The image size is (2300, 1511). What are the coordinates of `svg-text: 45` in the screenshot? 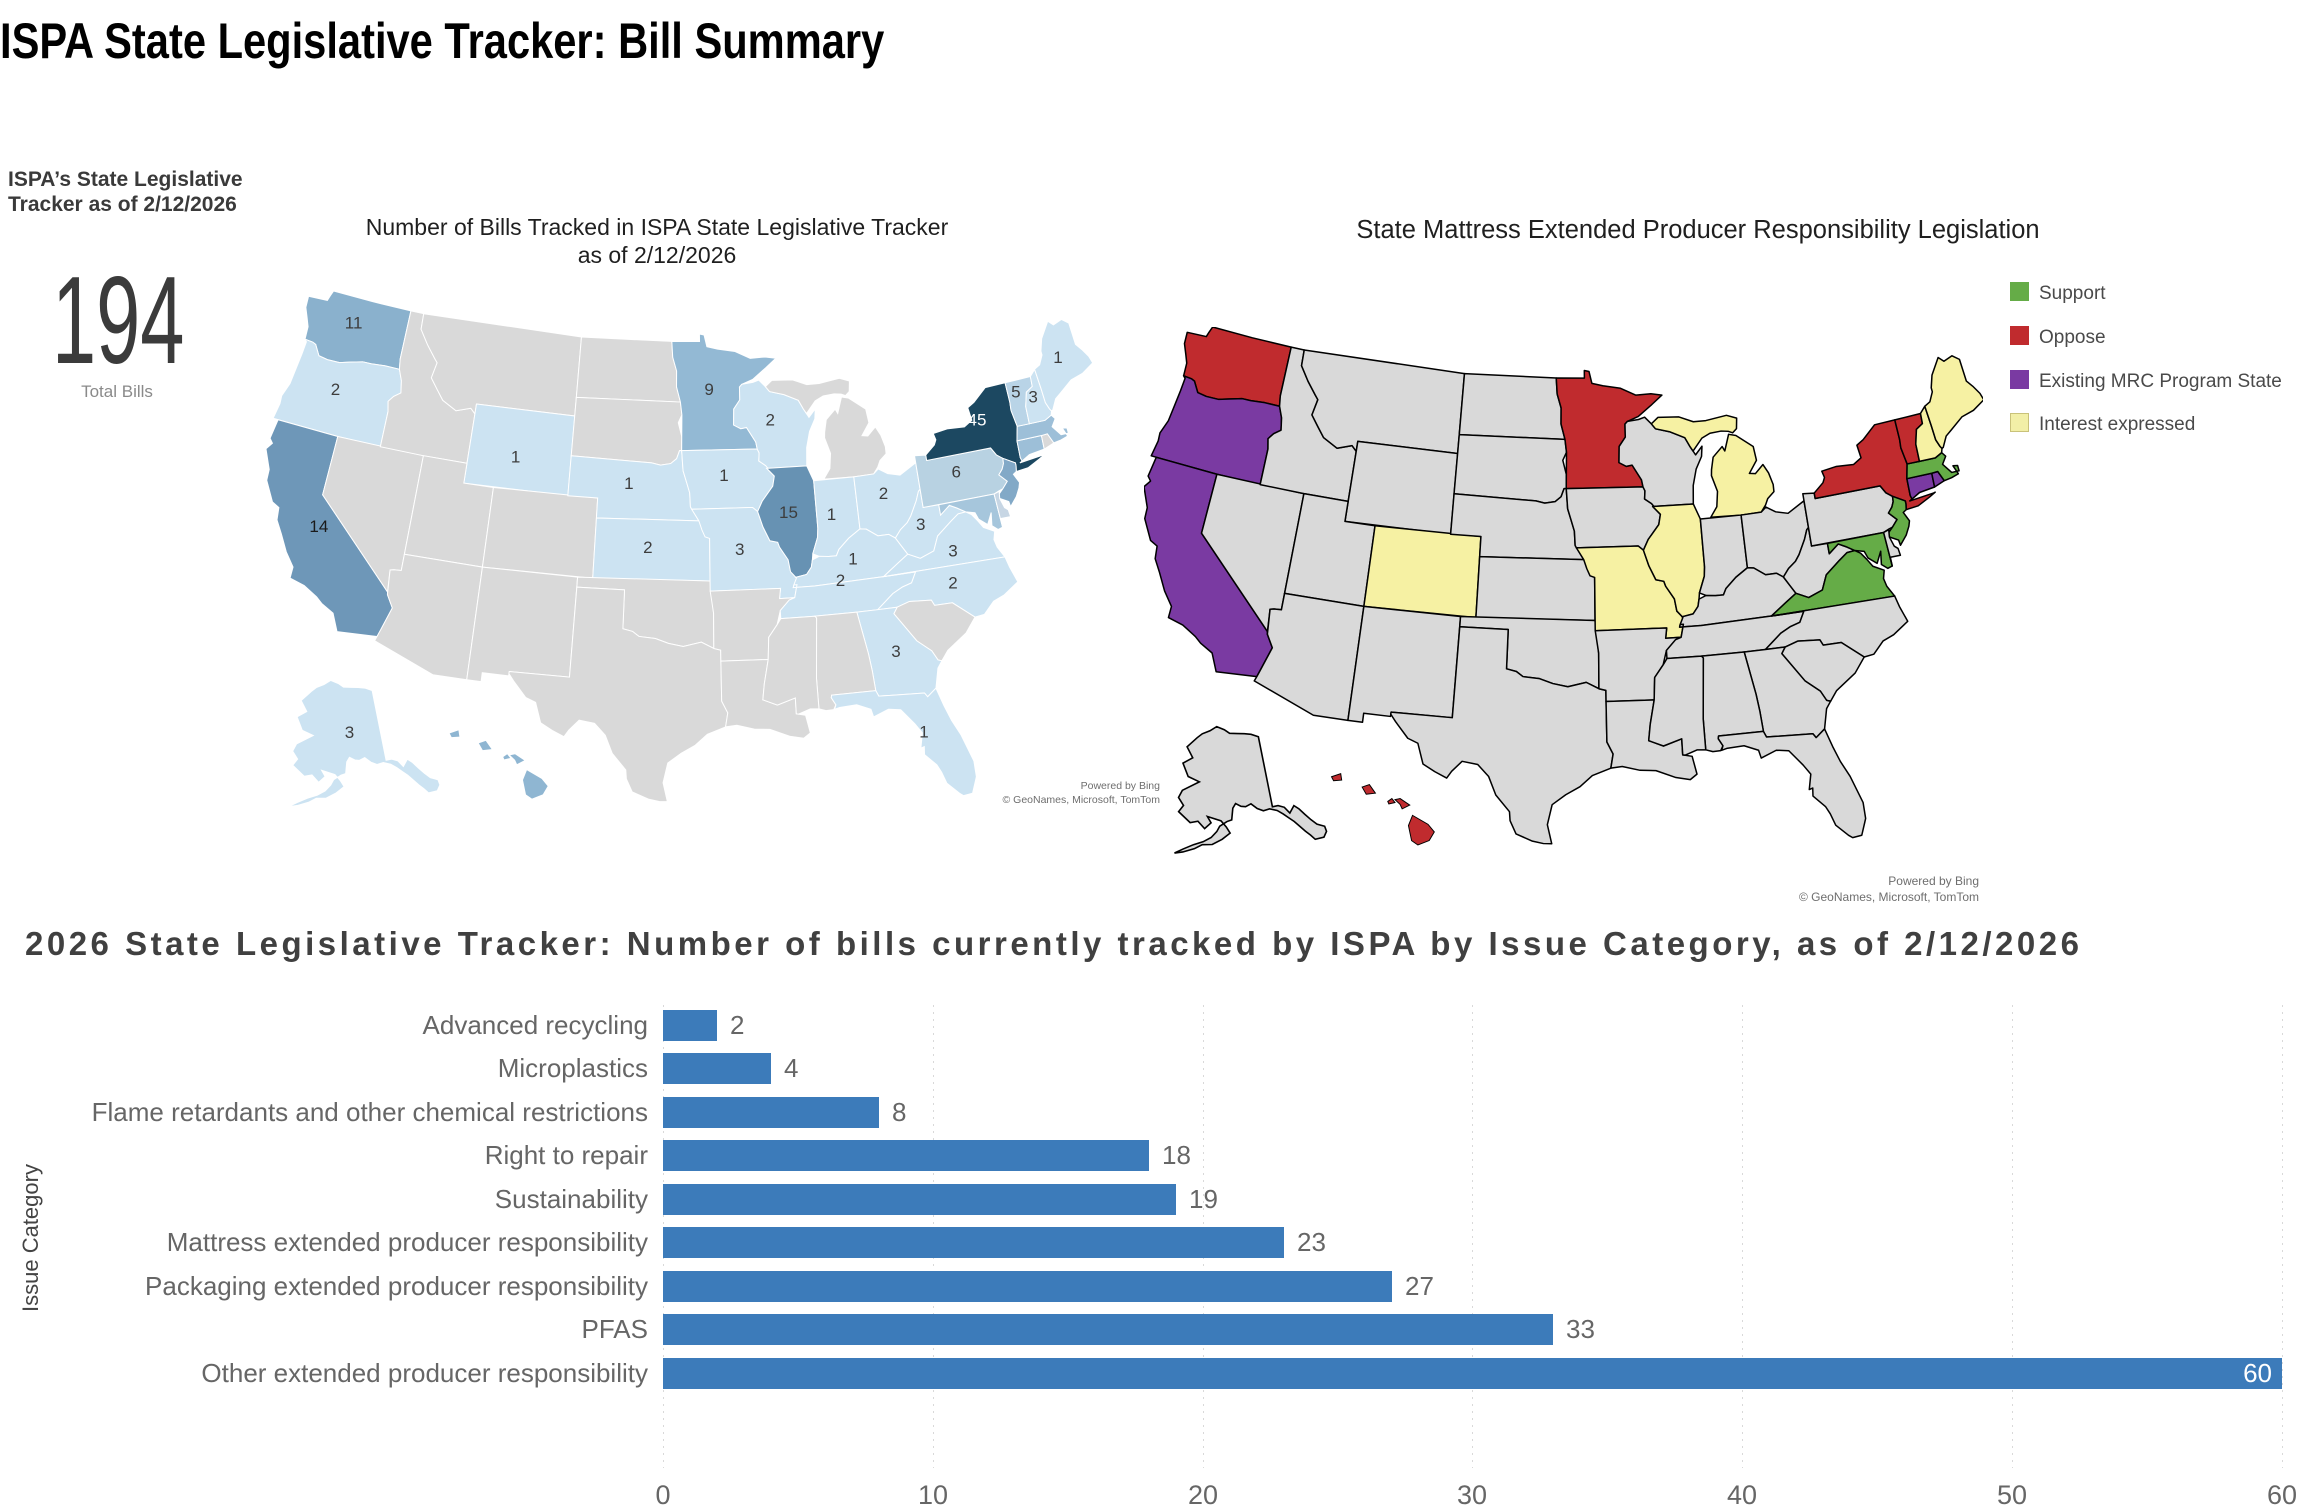 It's located at (977, 419).